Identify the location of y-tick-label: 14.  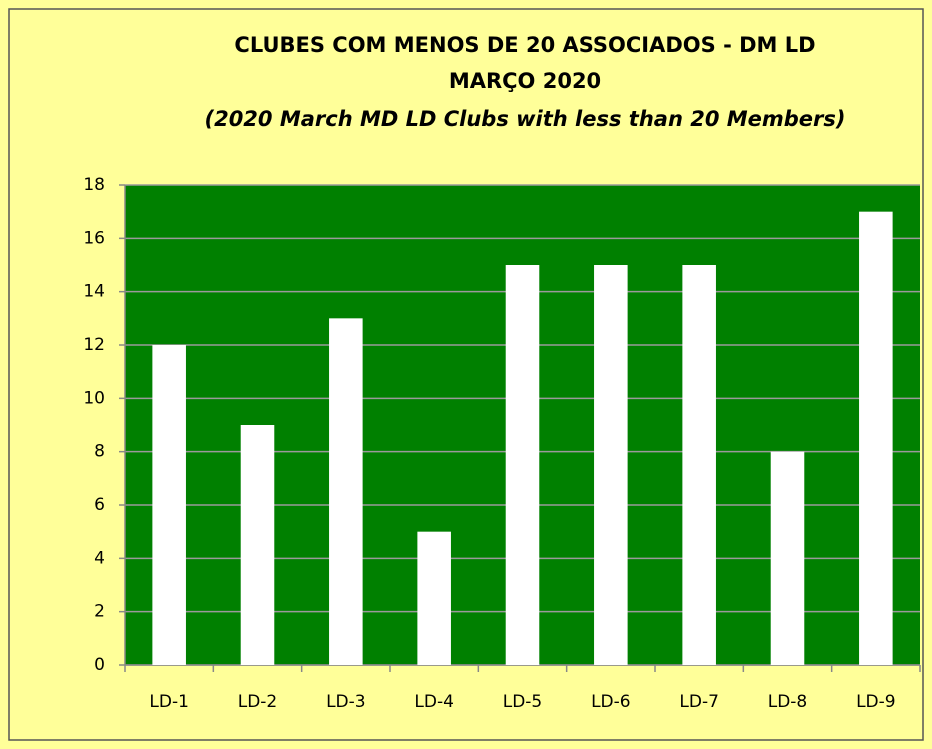
(94, 292).